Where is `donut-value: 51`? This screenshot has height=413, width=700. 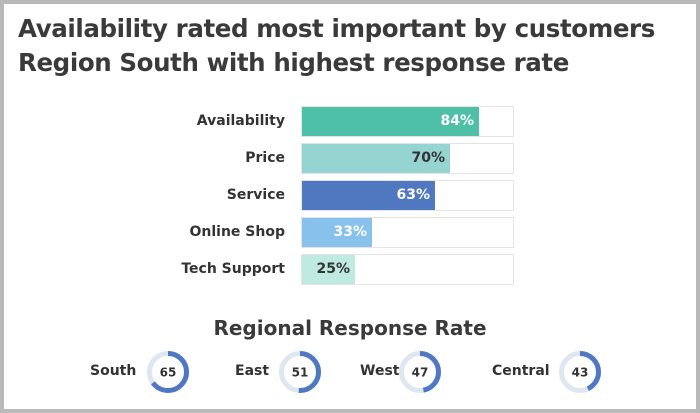 donut-value: 51 is located at coordinates (300, 373).